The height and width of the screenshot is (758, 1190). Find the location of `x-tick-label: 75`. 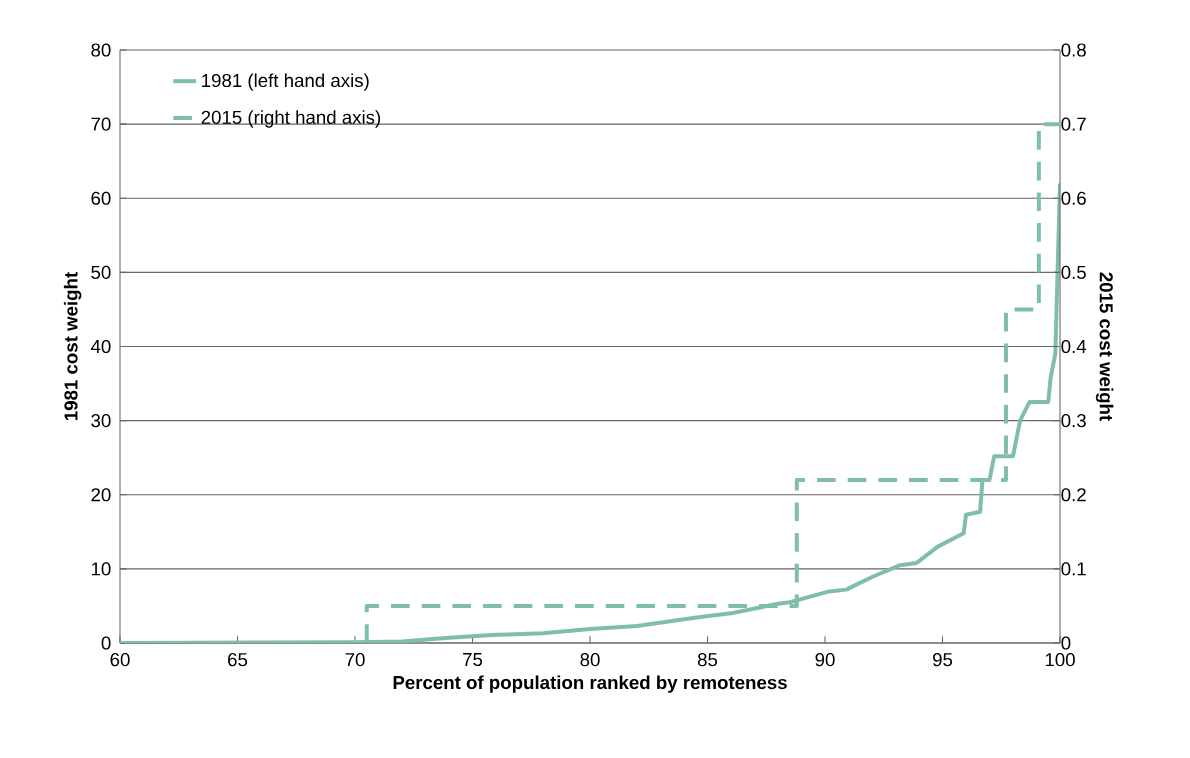

x-tick-label: 75 is located at coordinates (473, 660).